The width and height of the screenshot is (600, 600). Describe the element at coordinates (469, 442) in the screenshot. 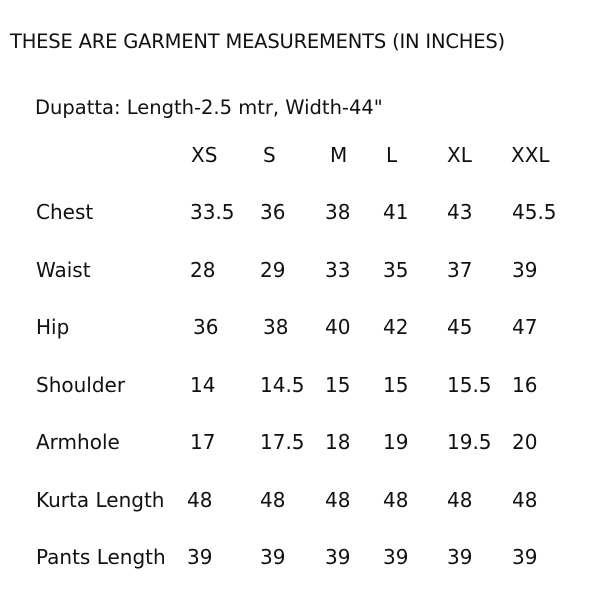

I see `table-cell: 19.5` at that location.